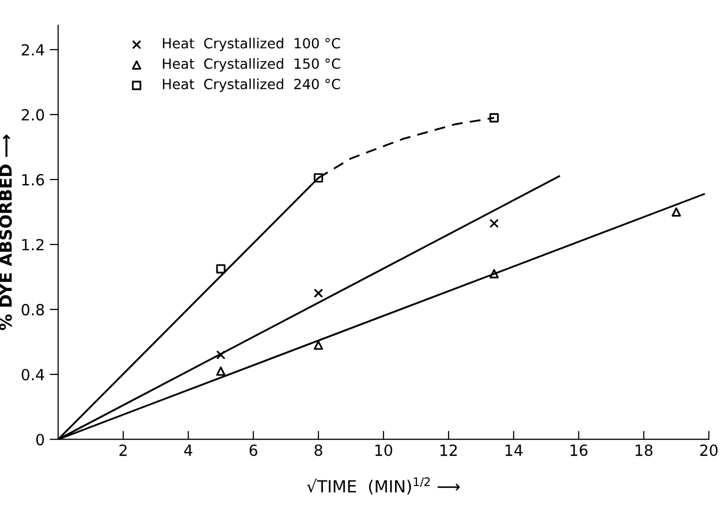  Describe the element at coordinates (318, 450) in the screenshot. I see `x-tick-label: 8` at that location.